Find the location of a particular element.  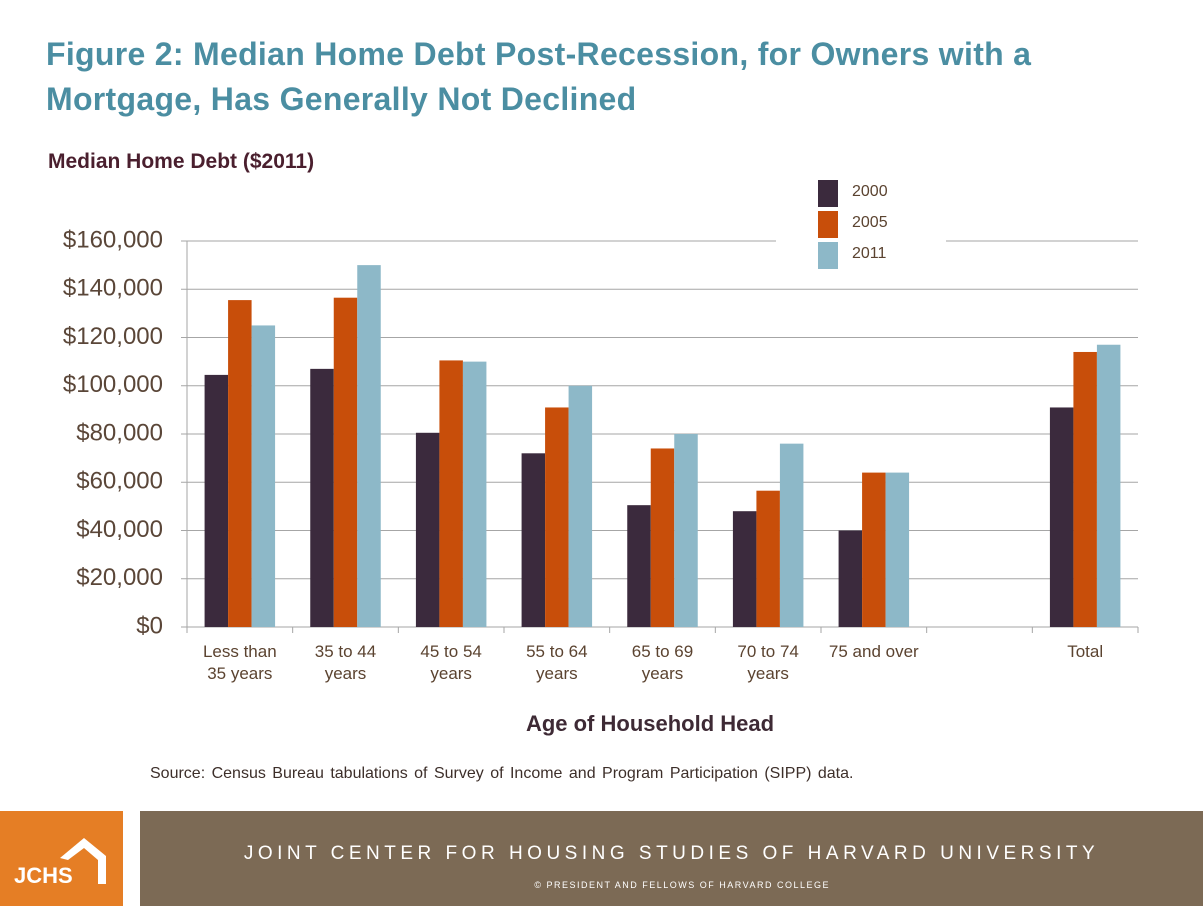

y-tick-label: $120,000 is located at coordinates (113, 336).